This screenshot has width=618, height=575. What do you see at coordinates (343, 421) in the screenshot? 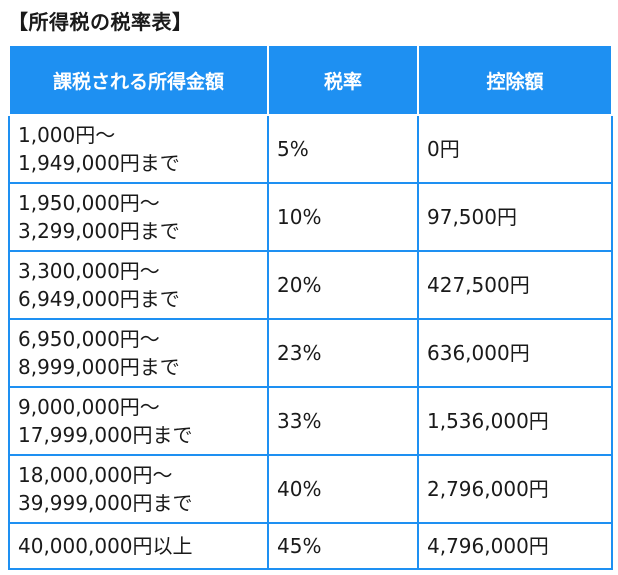
I see `rate-cell: 33%` at bounding box center [343, 421].